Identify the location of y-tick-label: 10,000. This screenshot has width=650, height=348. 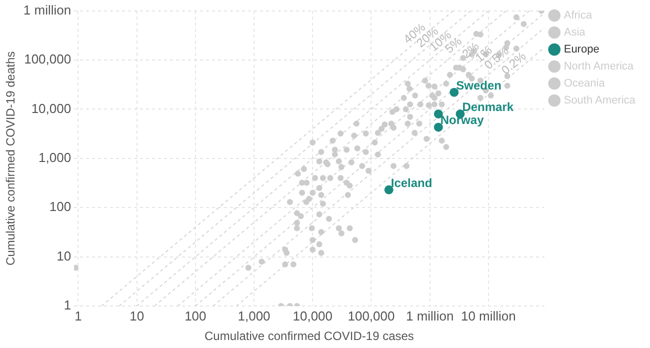
(51, 108).